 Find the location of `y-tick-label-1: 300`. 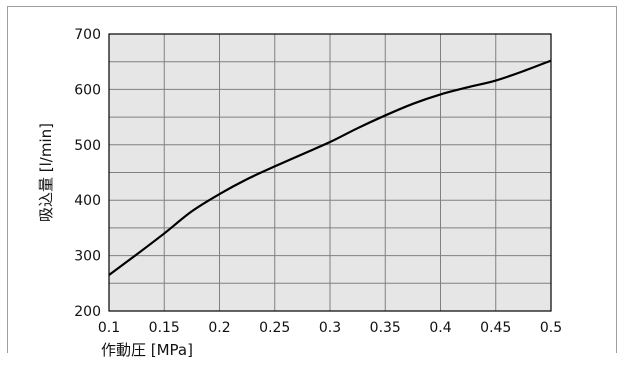

y-tick-label-1: 300 is located at coordinates (87, 257).